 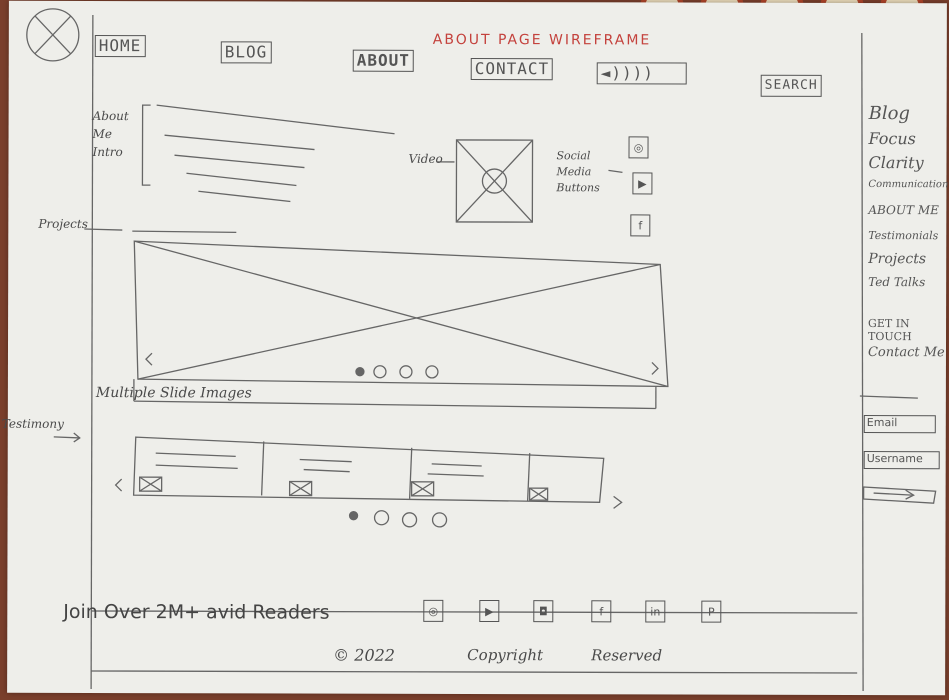 I want to click on sidebar-item-projects: Projects, so click(x=897, y=259).